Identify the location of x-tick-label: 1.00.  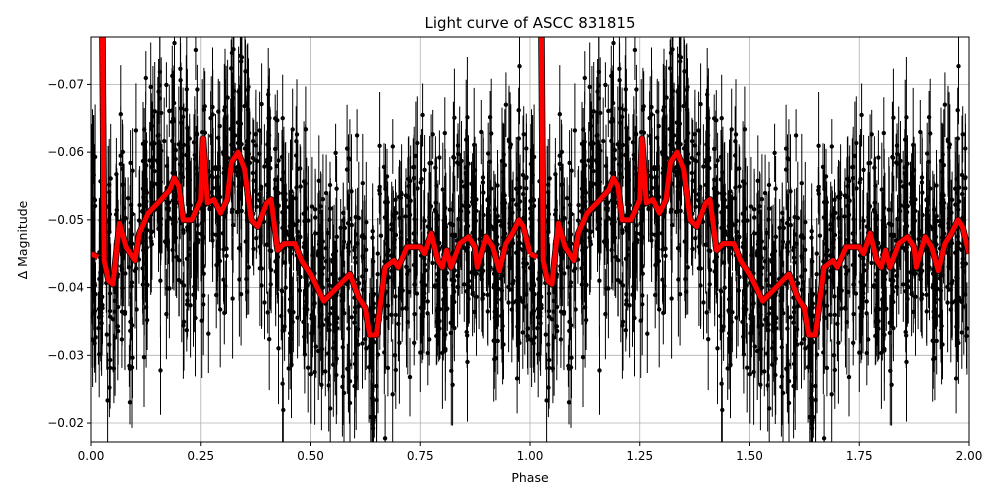
(530, 456).